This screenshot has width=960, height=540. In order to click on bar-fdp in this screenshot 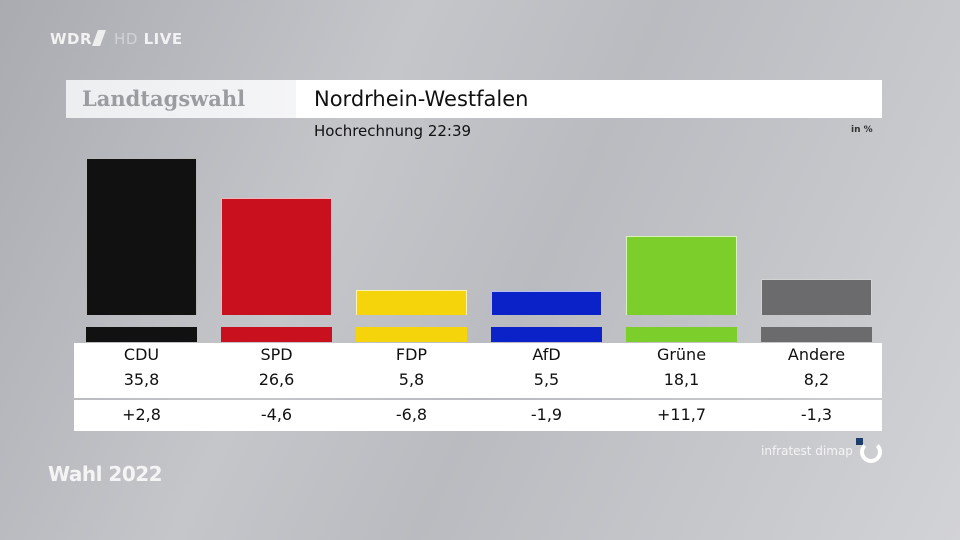, I will do `click(411, 302)`.